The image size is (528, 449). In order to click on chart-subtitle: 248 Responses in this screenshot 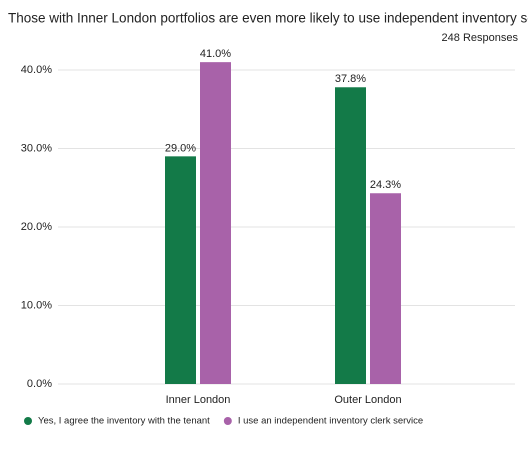, I will do `click(480, 38)`.